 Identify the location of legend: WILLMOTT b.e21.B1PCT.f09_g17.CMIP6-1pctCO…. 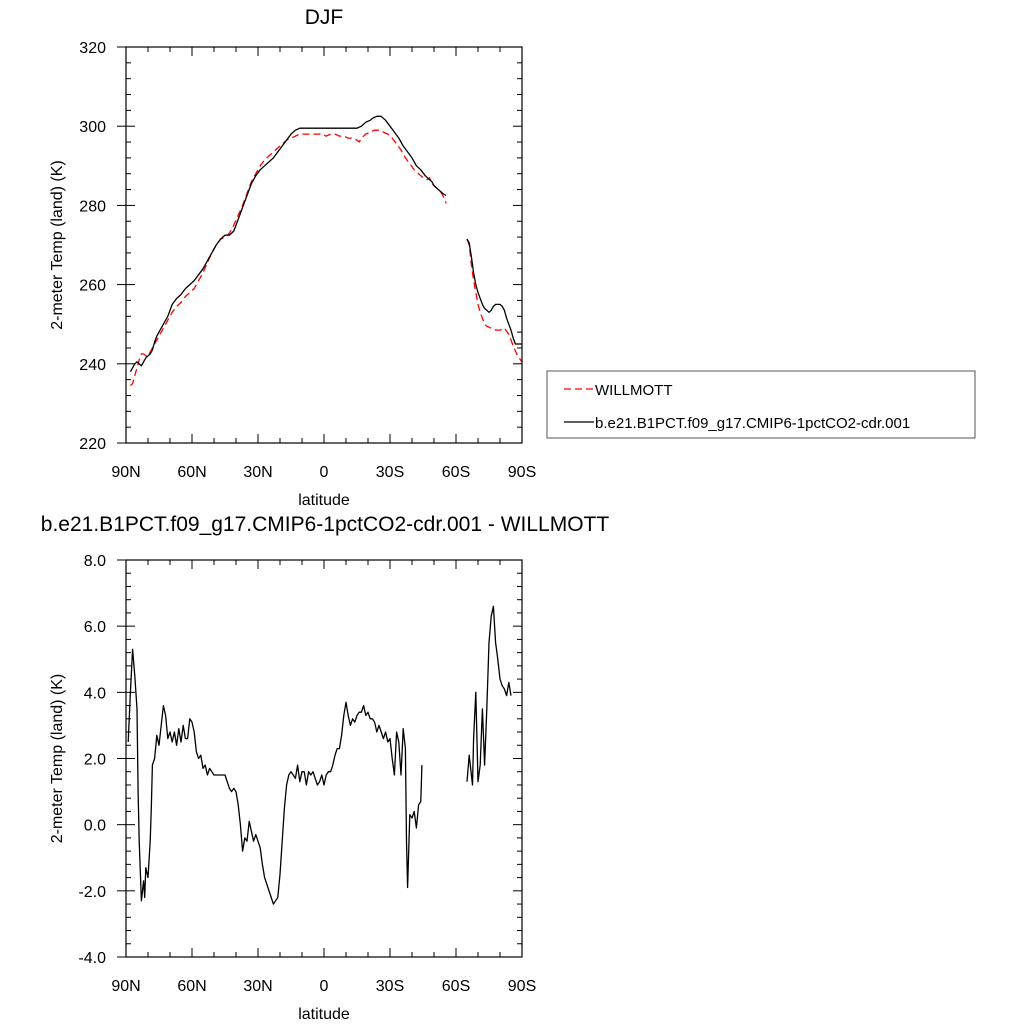
(761, 404).